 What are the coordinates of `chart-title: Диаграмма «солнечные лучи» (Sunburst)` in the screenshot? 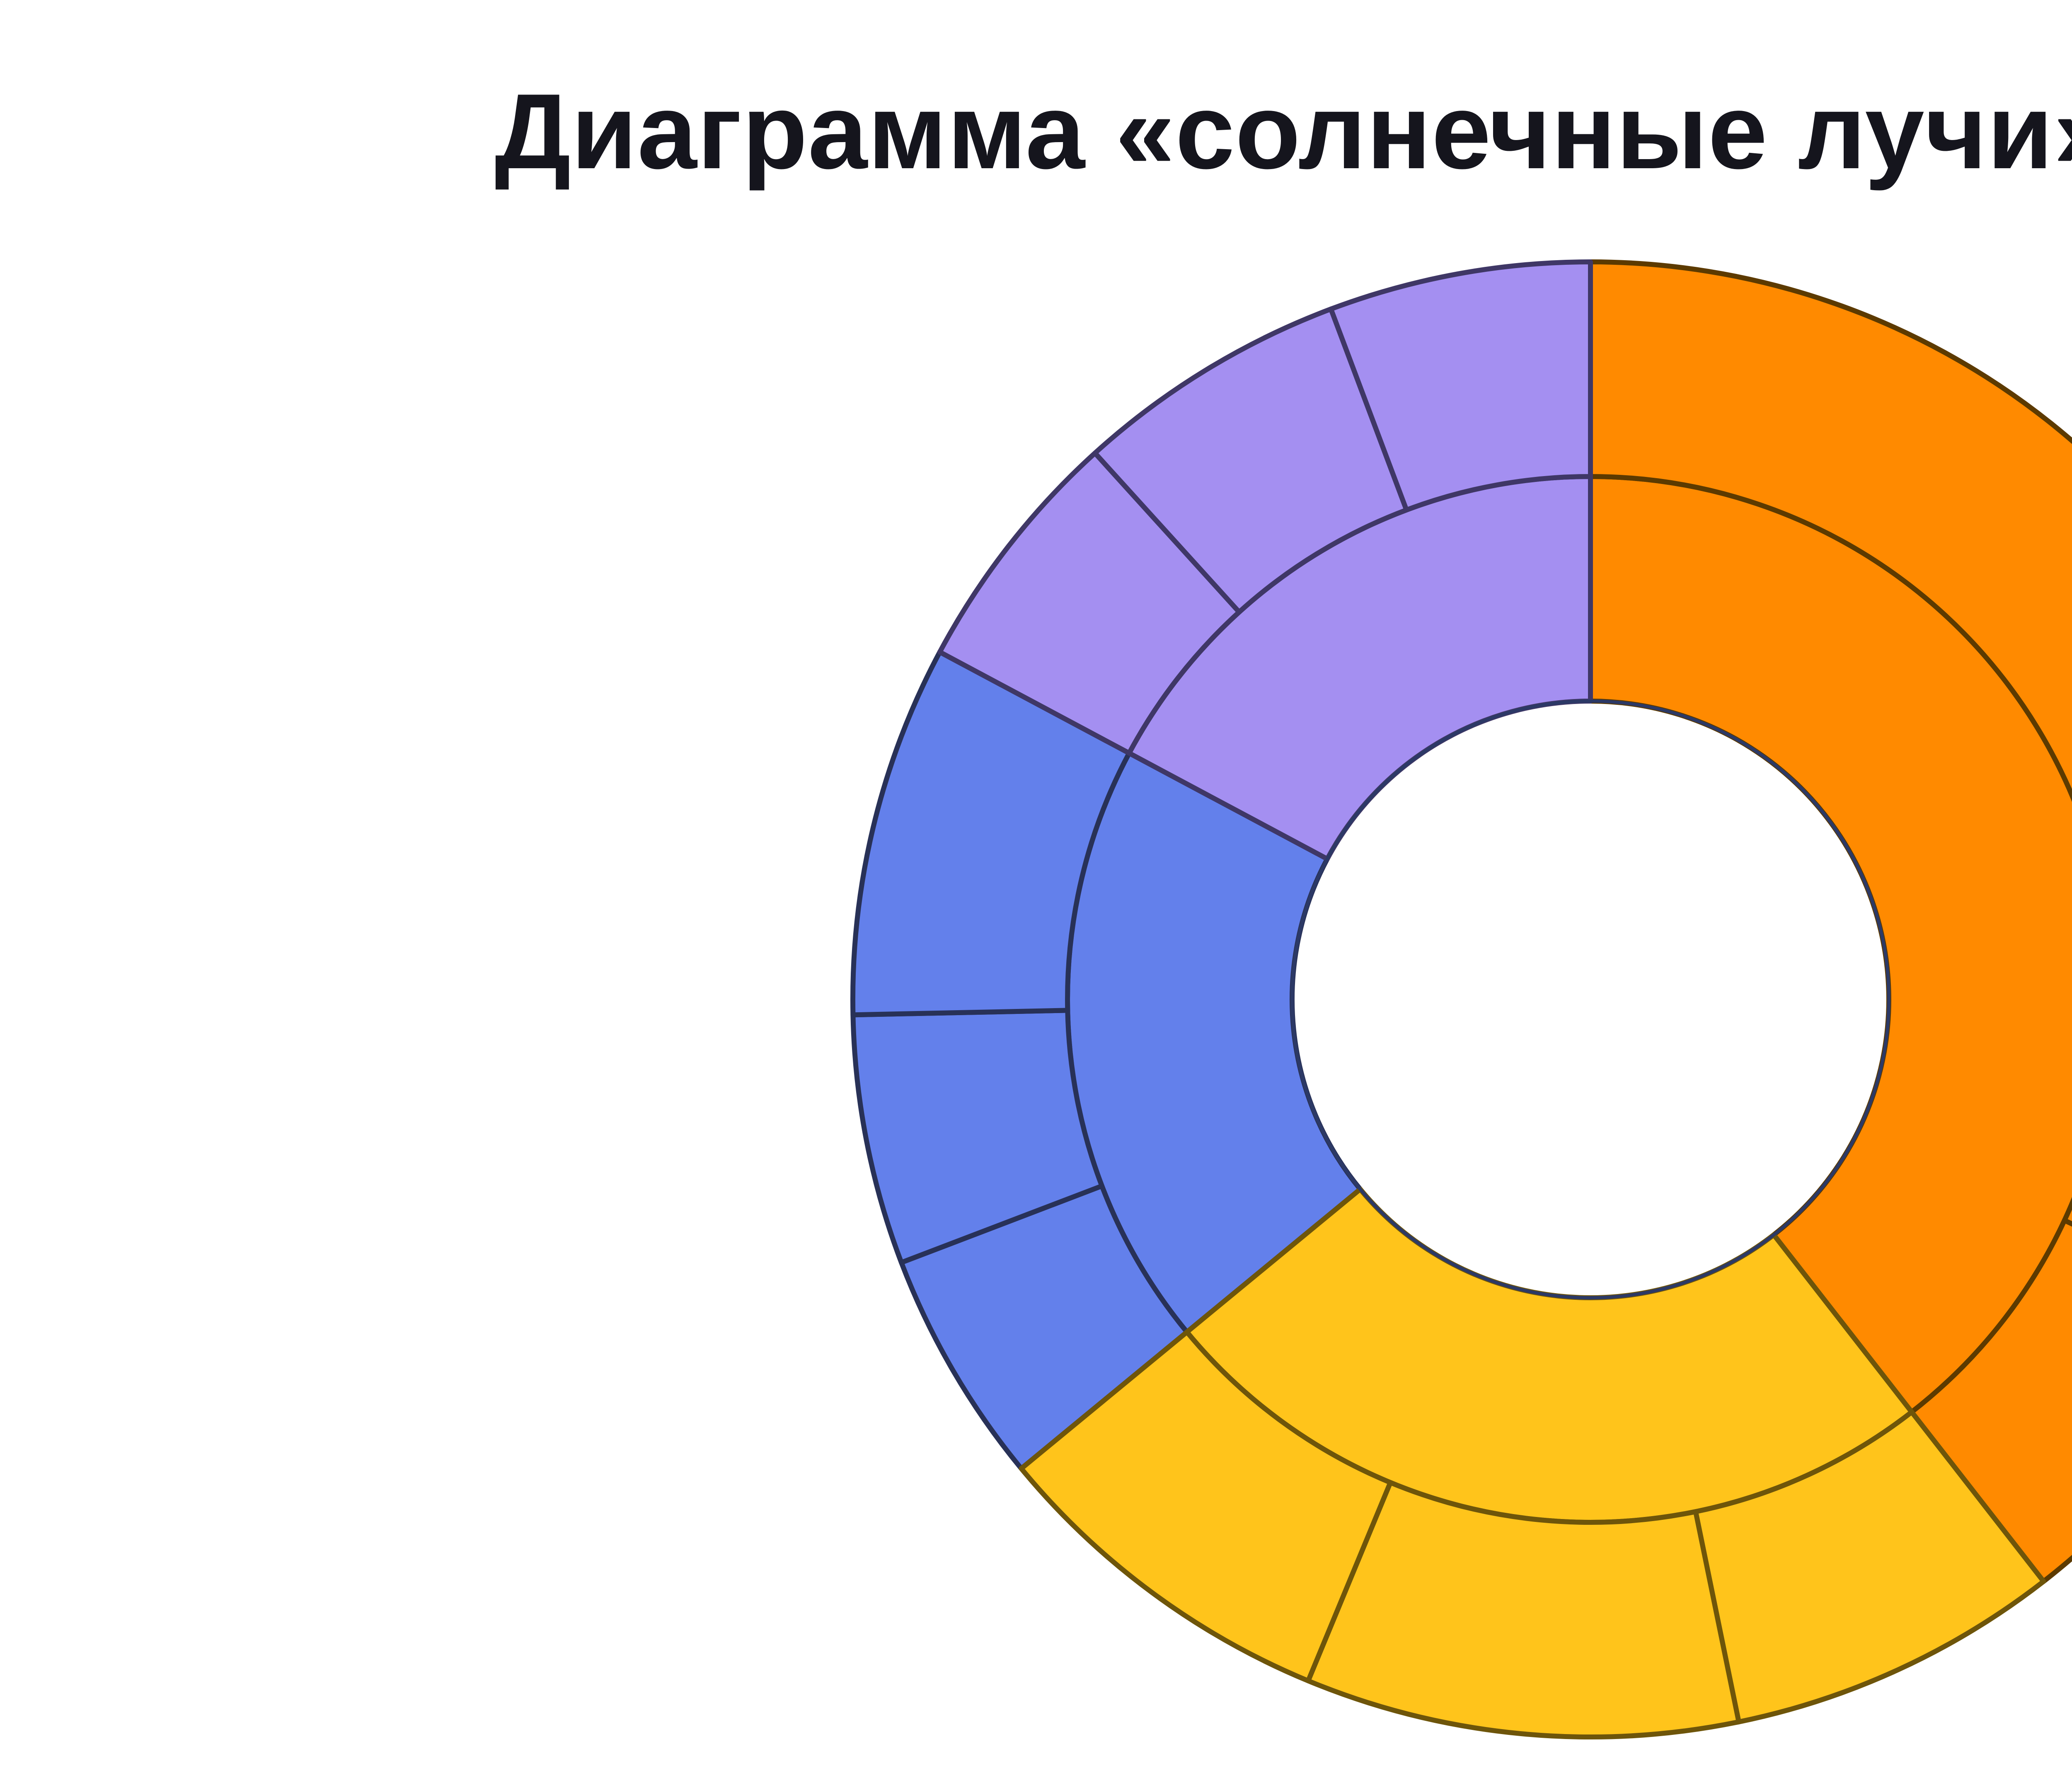 It's located at (1283, 131).